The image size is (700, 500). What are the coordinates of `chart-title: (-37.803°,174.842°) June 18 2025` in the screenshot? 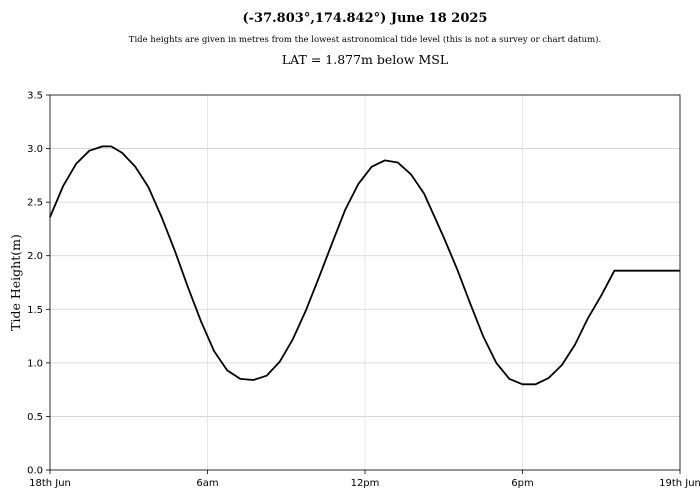 It's located at (365, 18).